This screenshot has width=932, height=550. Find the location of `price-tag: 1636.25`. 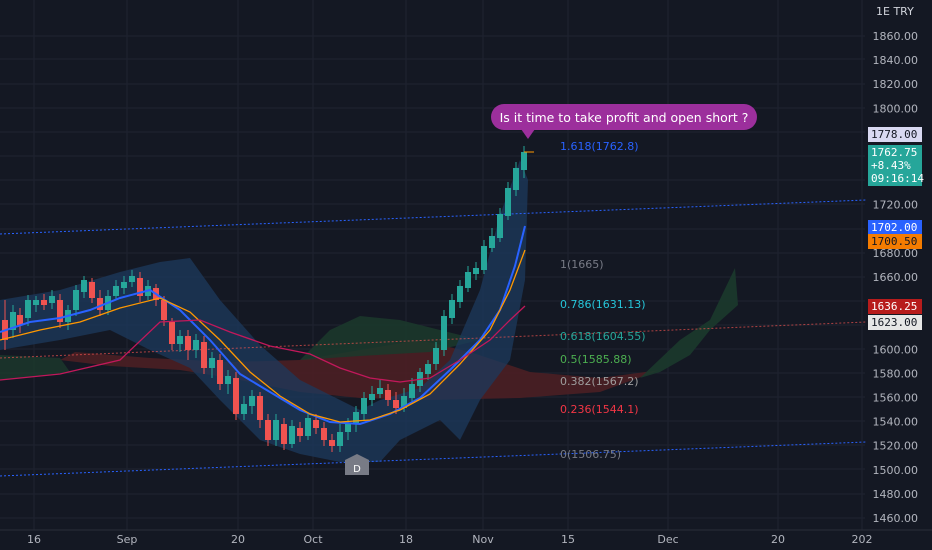

price-tag: 1636.25 is located at coordinates (895, 306).